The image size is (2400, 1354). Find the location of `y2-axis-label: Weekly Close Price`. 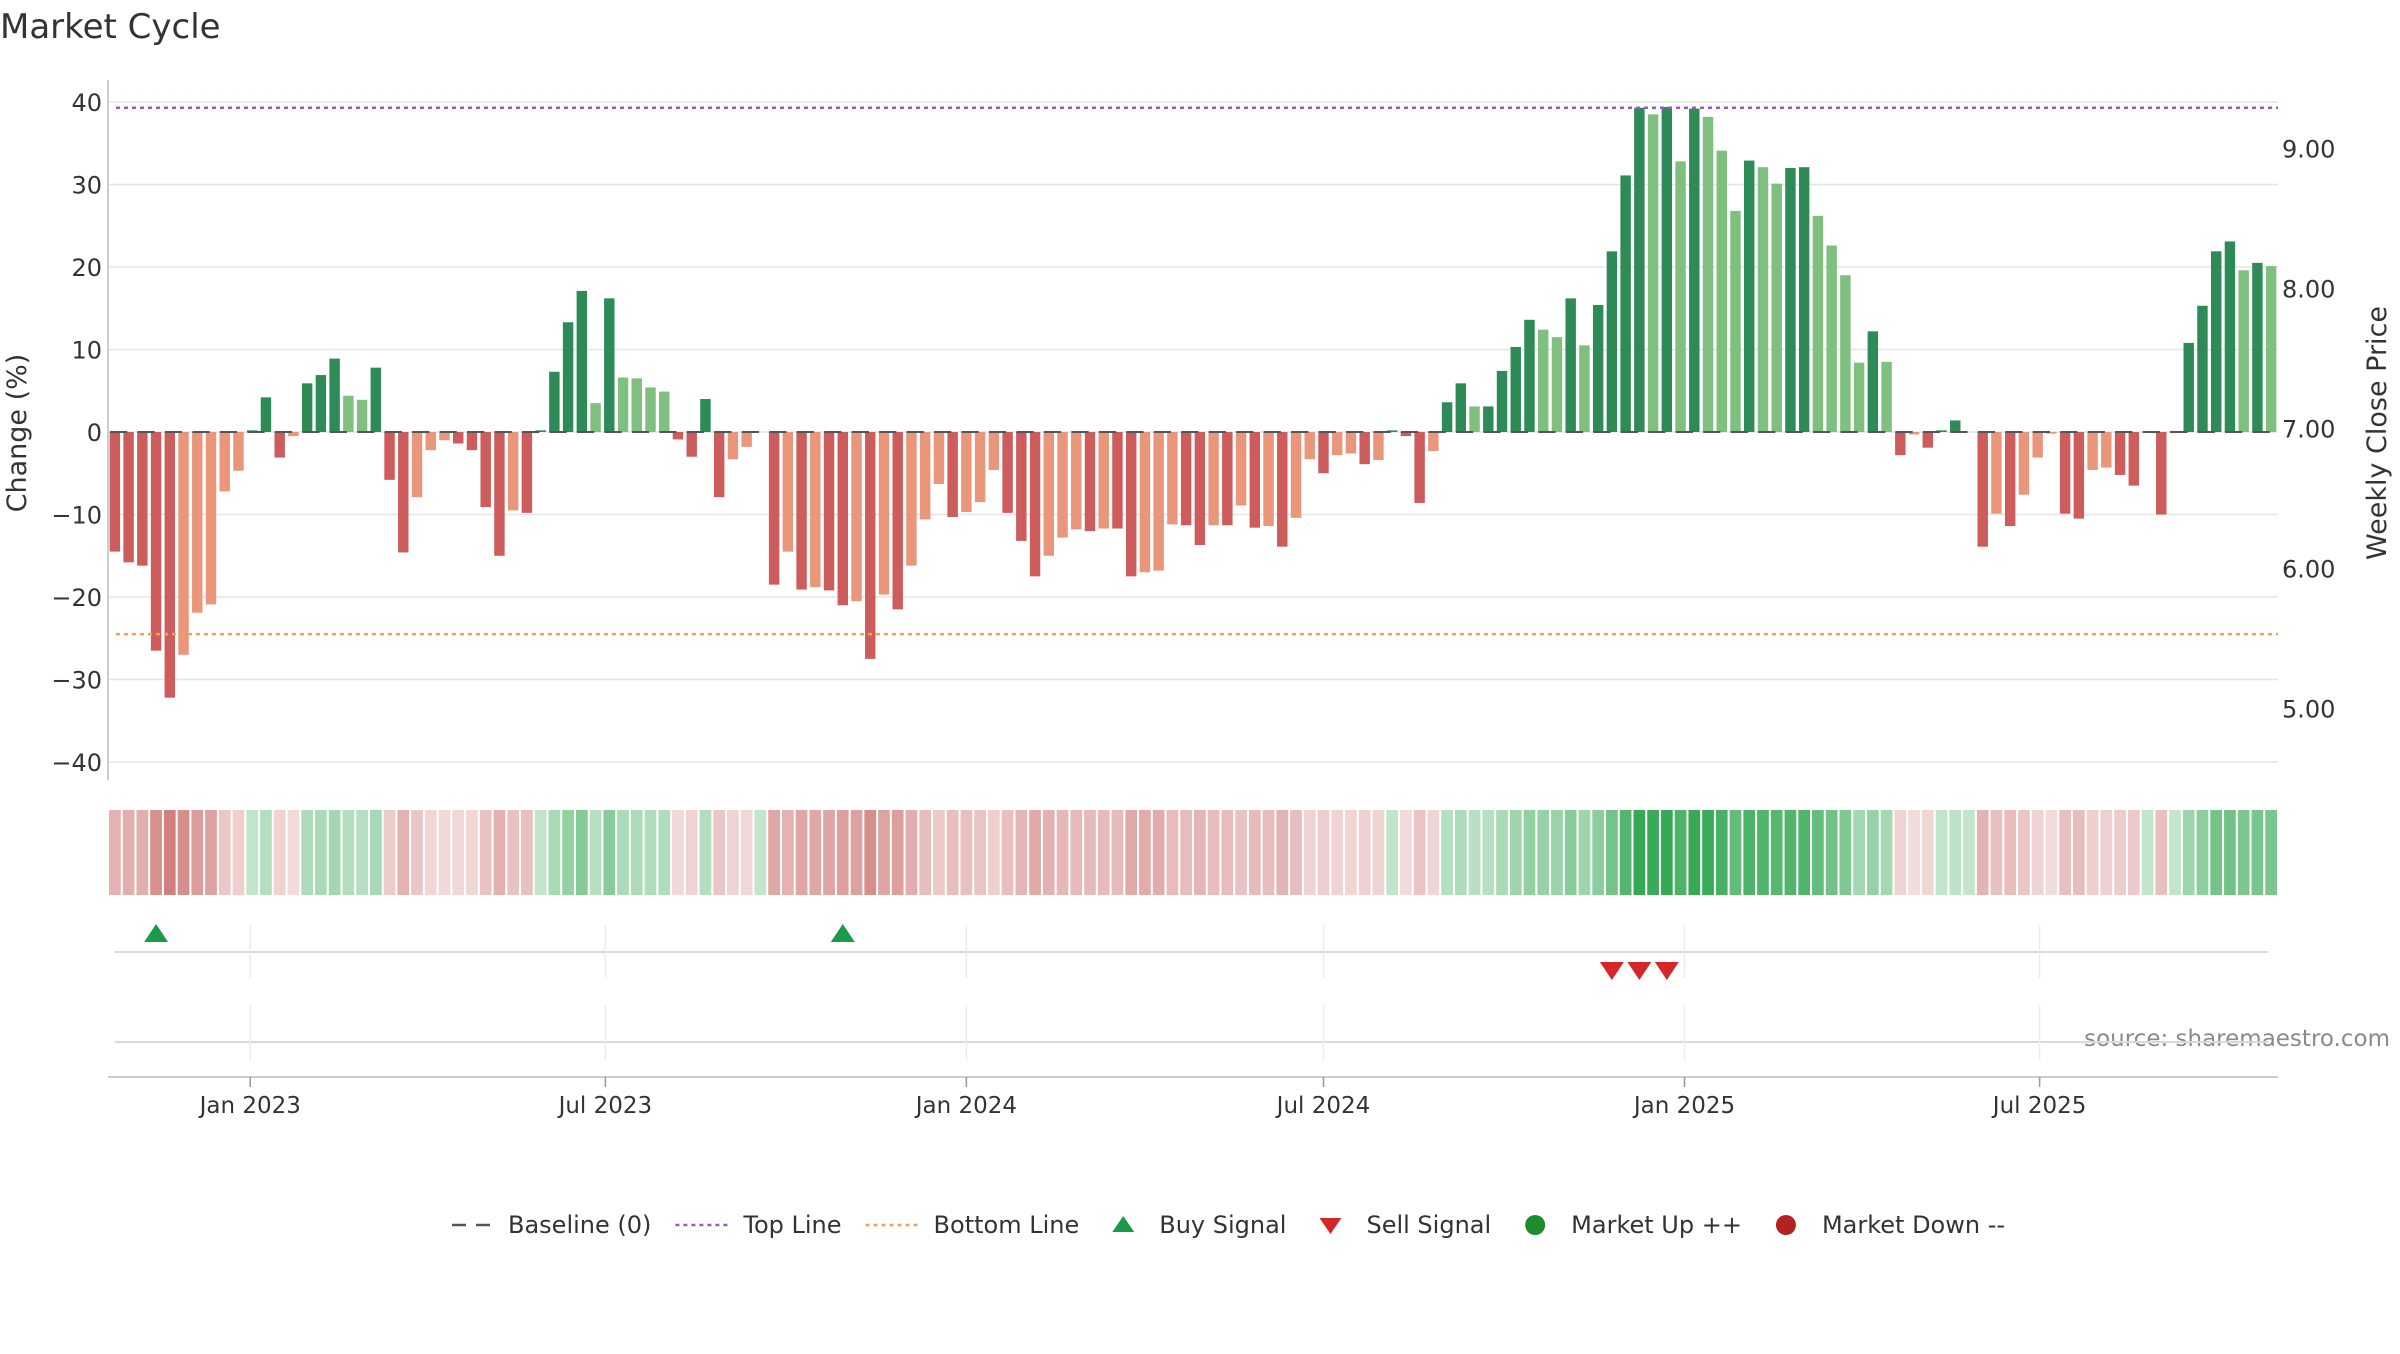

y2-axis-label: Weekly Close Price is located at coordinates (2377, 433).